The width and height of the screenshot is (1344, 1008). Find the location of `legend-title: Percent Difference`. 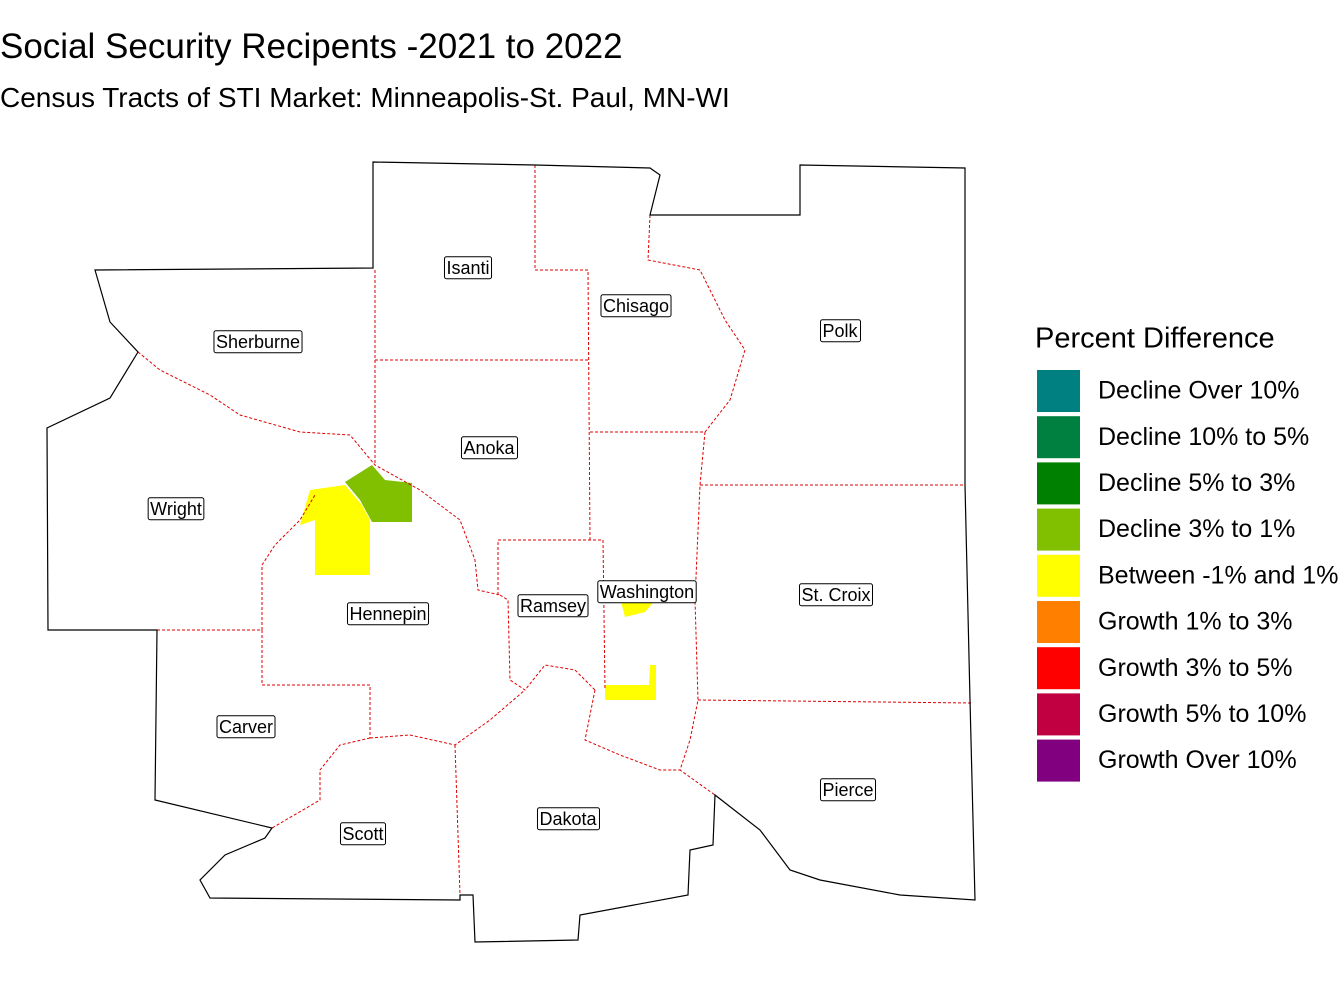

legend-title: Percent Difference is located at coordinates (1155, 339).